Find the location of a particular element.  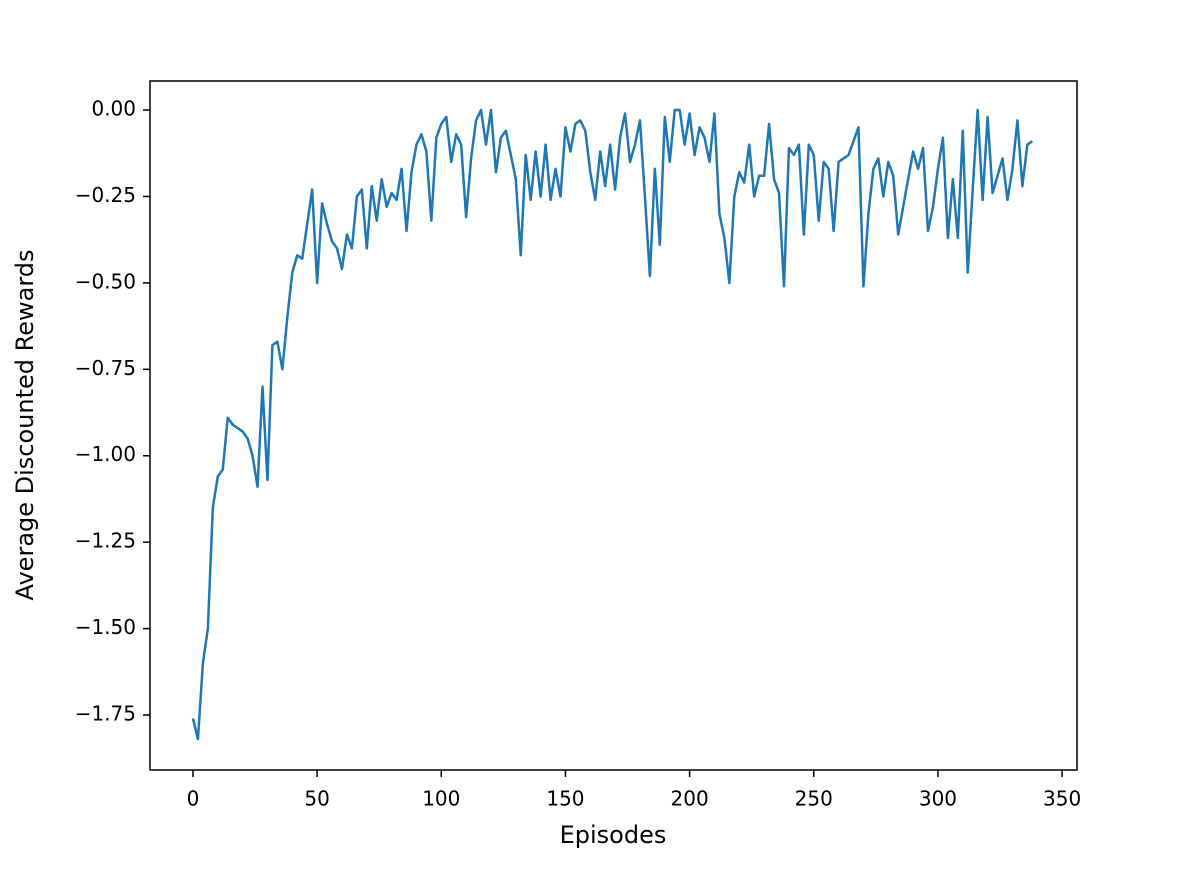

x-tick-label: 50 is located at coordinates (316, 799).